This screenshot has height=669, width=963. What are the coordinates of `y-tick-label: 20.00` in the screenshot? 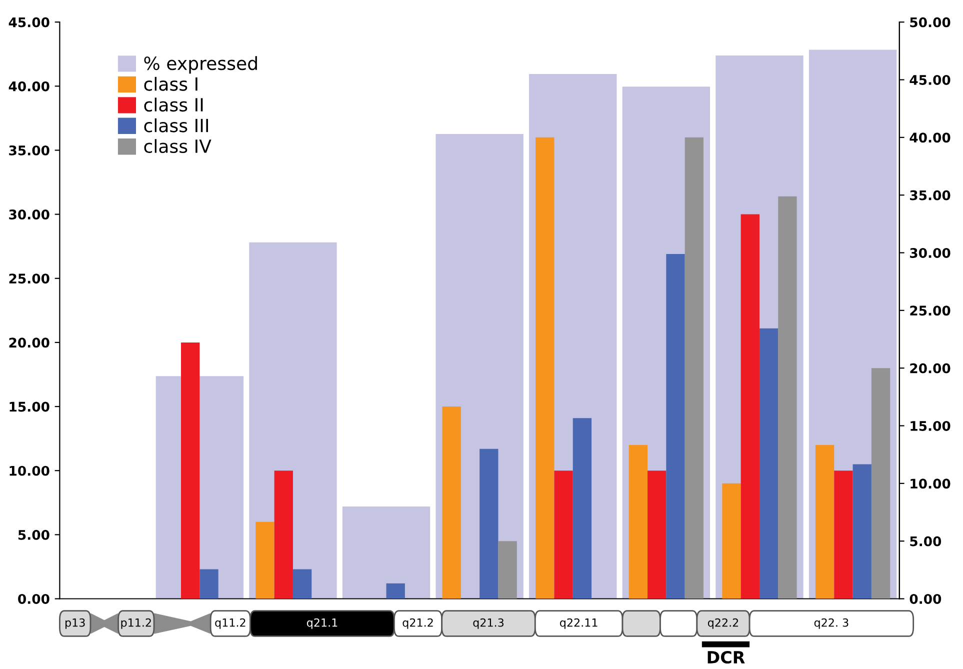 It's located at (29, 343).